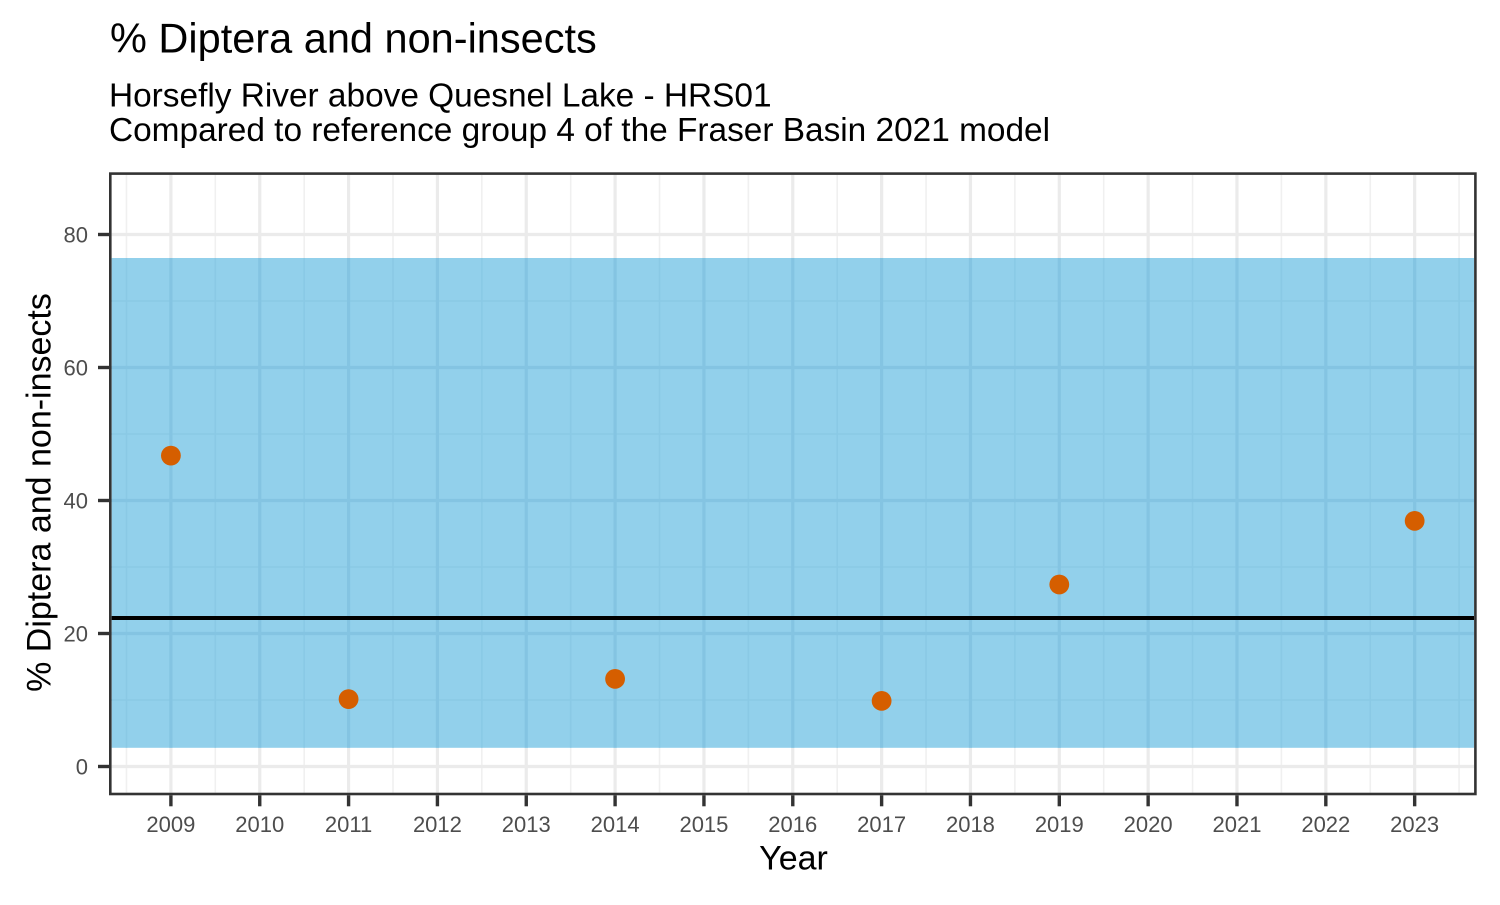 The image size is (1500, 905). What do you see at coordinates (76, 234) in the screenshot?
I see `svg-text: 80` at bounding box center [76, 234].